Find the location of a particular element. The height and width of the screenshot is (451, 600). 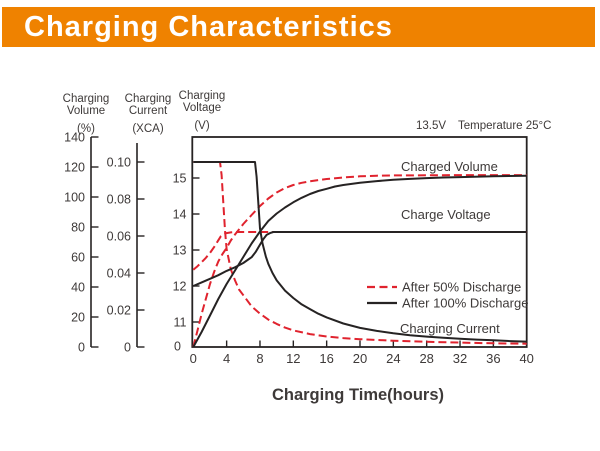

y-axis-voltage-zero-label: 0 is located at coordinates (177, 347).